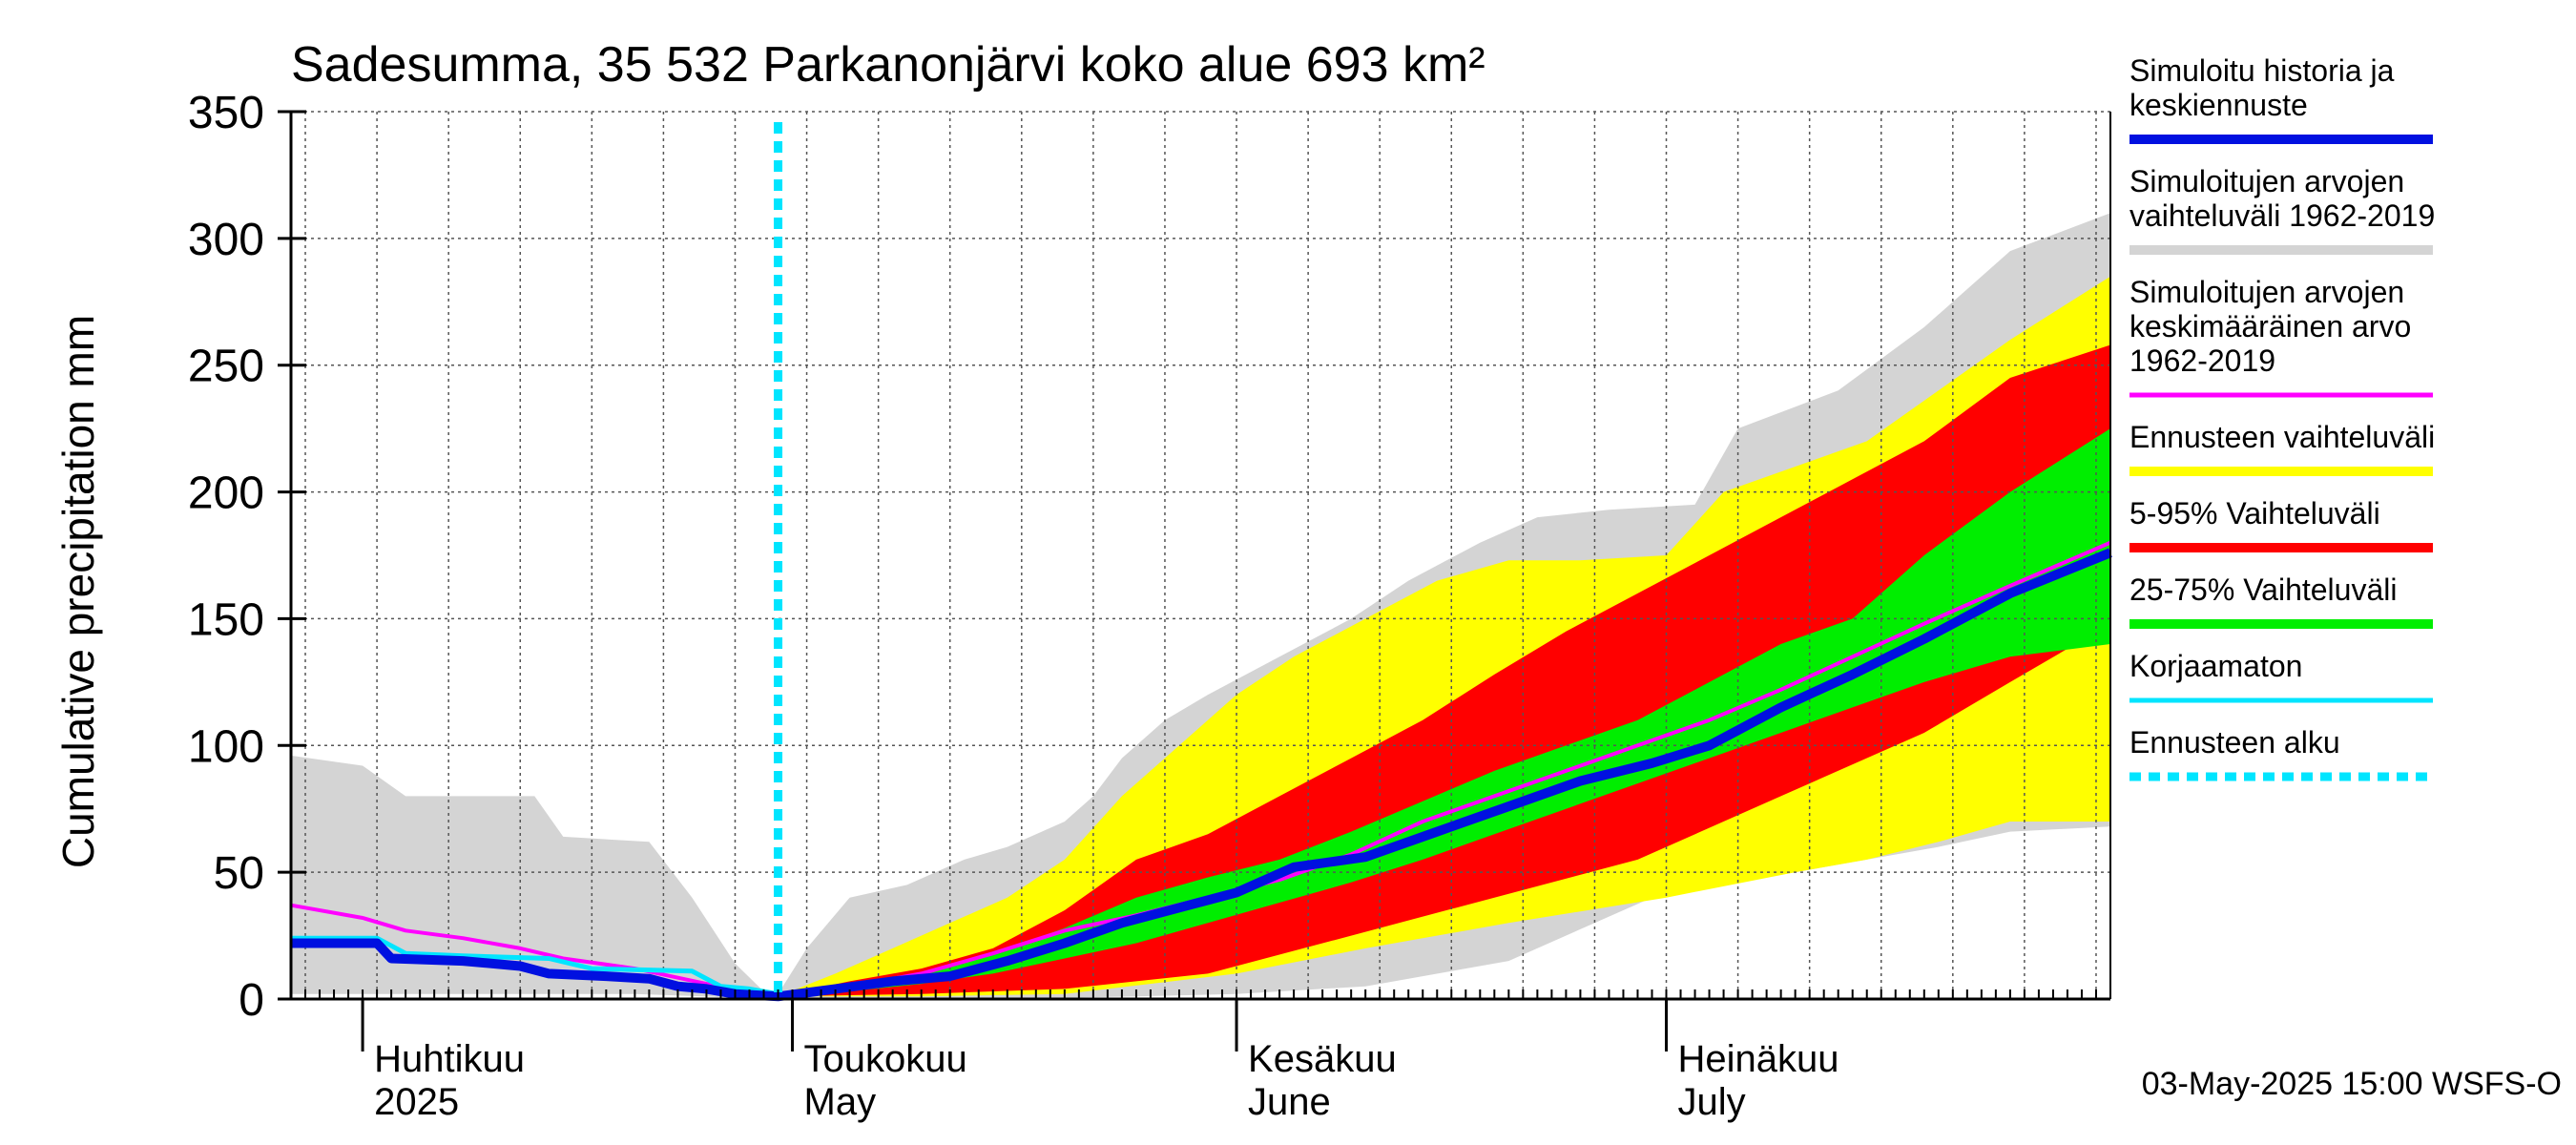 The height and width of the screenshot is (1145, 2576). What do you see at coordinates (1758, 1059) in the screenshot?
I see `month-label-top: Heinäkuu` at bounding box center [1758, 1059].